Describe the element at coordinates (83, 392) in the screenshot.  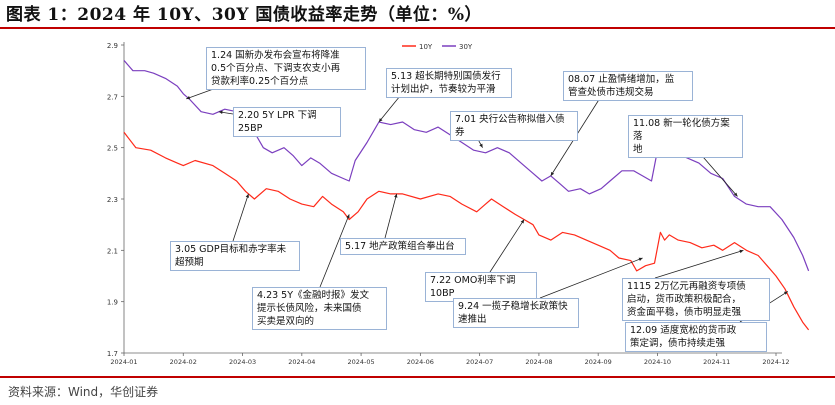
I see `source-note: 资料来源：Wind，华创证券` at that location.